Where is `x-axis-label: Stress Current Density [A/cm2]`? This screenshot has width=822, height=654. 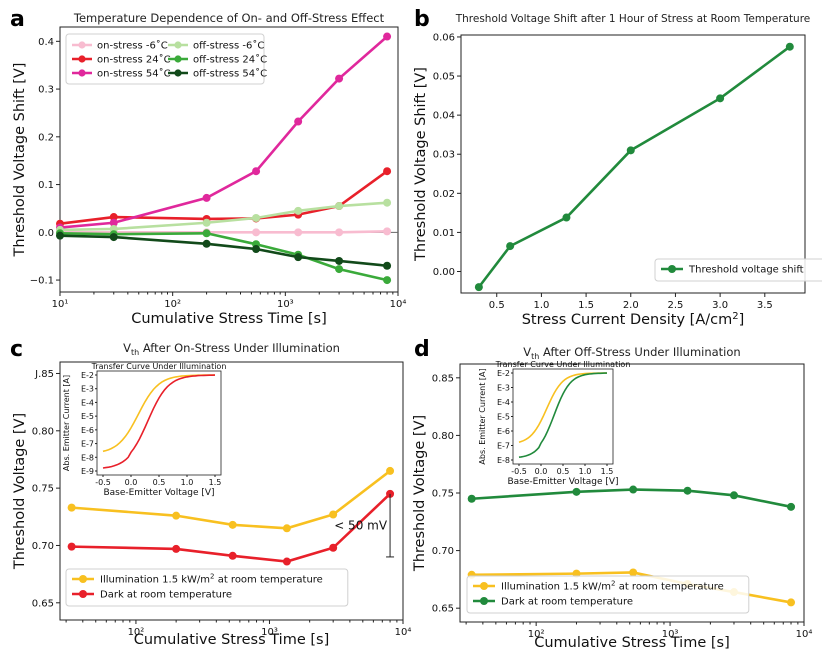
x-axis-label: Stress Current Density [A/cm2] is located at coordinates (633, 319).